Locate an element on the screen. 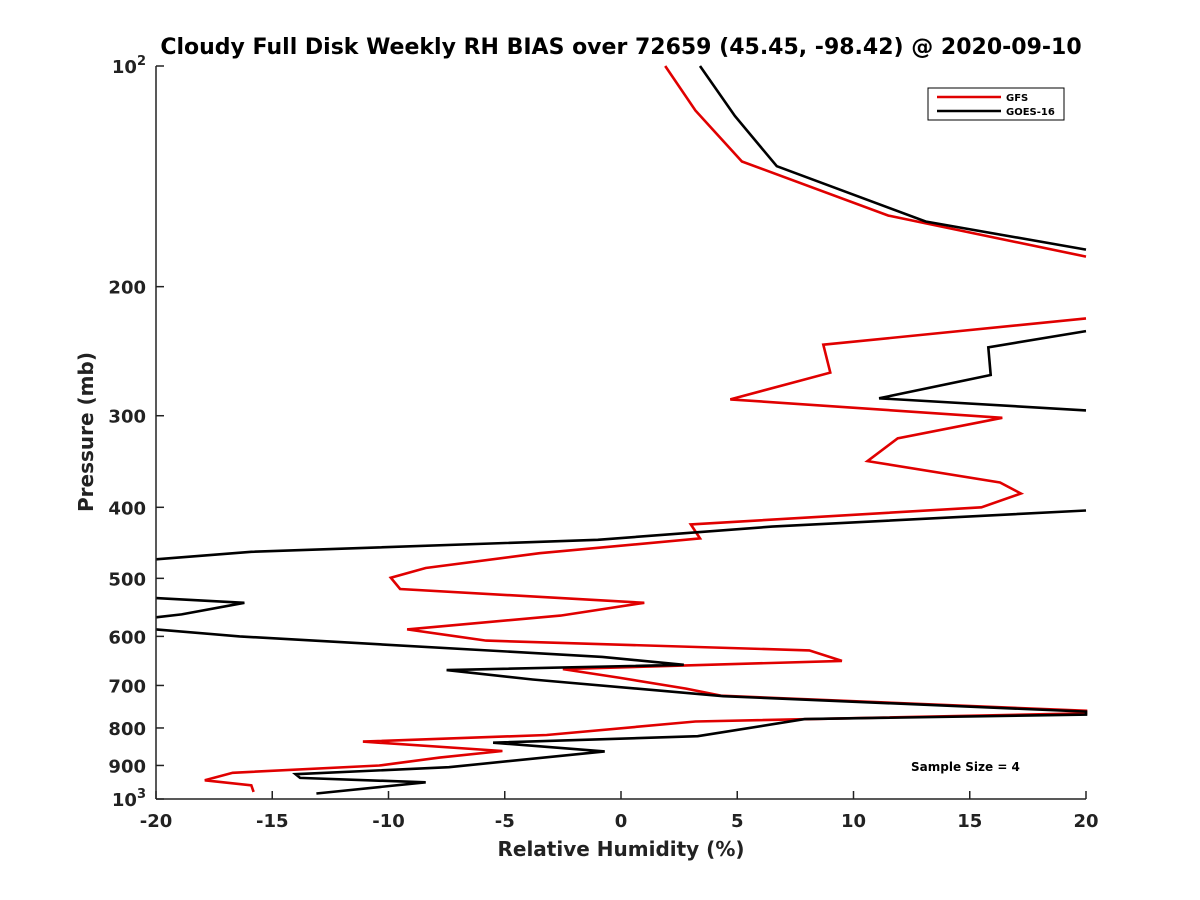 Image resolution: width=1200 pixels, height=900 pixels. x-tick-label: -10 is located at coordinates (388, 821).